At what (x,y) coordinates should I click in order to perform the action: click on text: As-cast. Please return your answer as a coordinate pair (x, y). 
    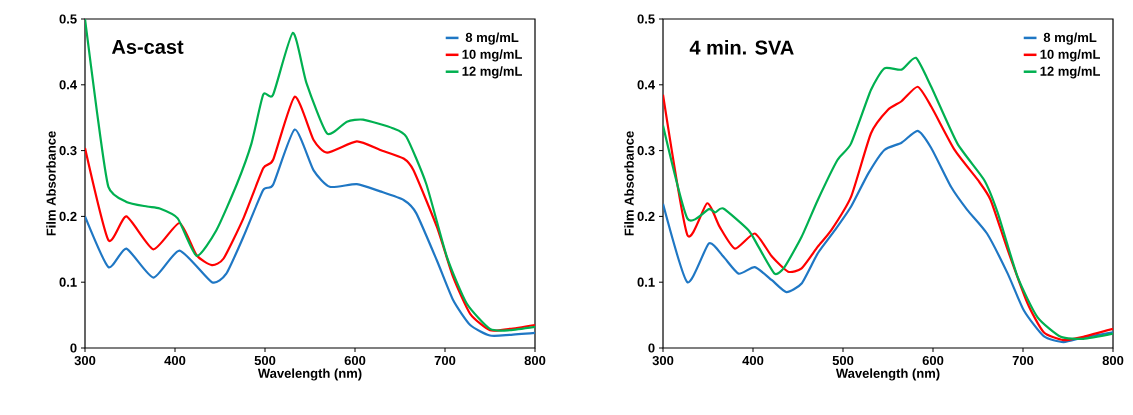
    Looking at the image, I should click on (147, 46).